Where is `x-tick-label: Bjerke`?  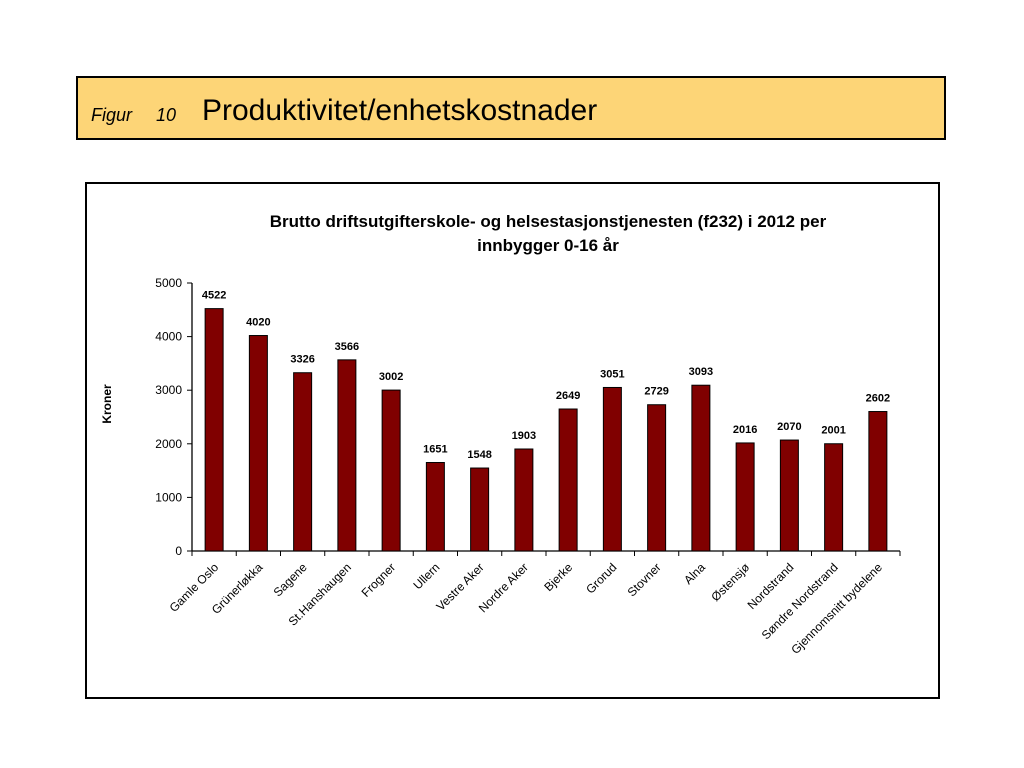 x-tick-label: Bjerke is located at coordinates (558, 577).